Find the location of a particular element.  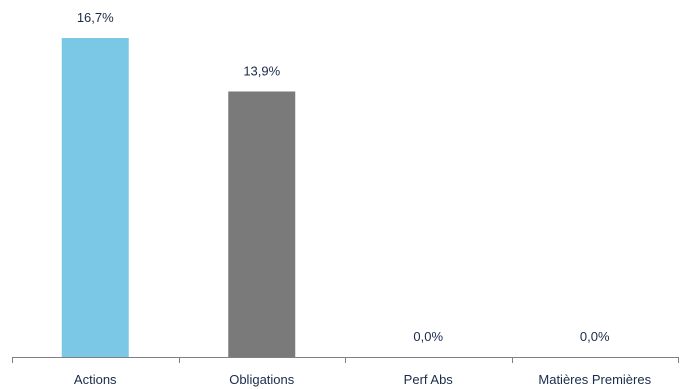

data-label: 16,7% is located at coordinates (95, 17).